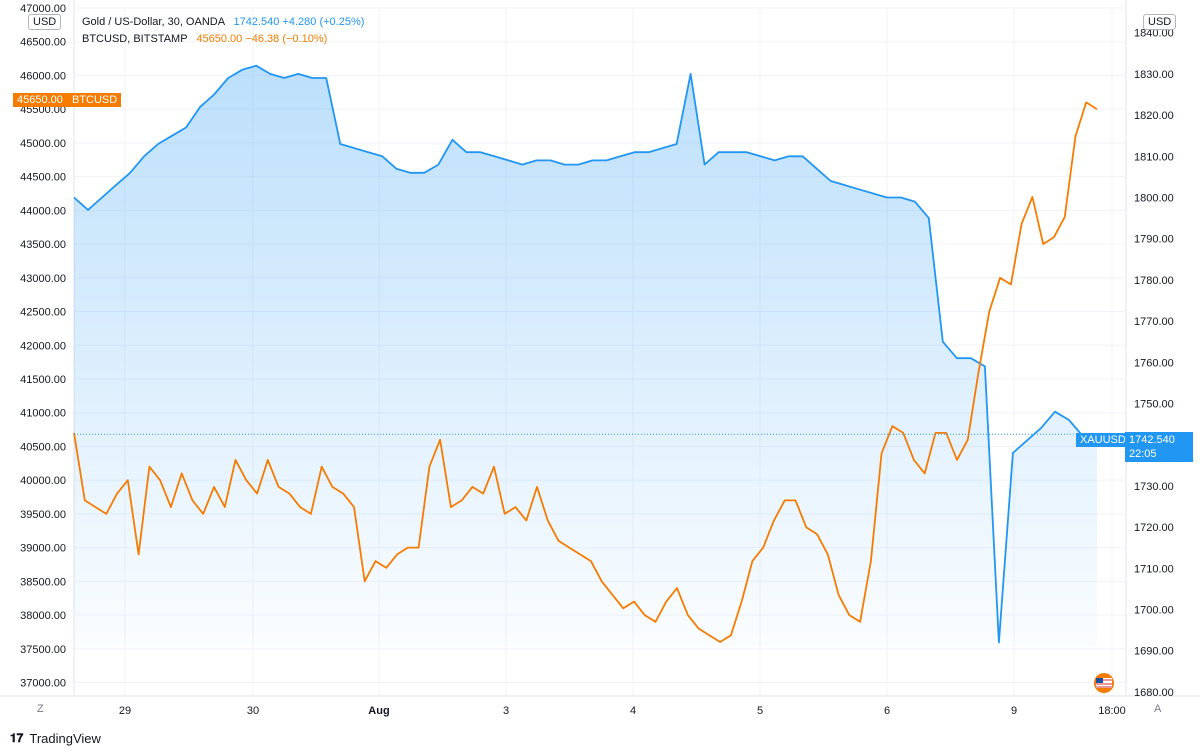 This screenshot has width=1200, height=755. I want to click on right-tick-label: 1690.00, so click(1154, 652).